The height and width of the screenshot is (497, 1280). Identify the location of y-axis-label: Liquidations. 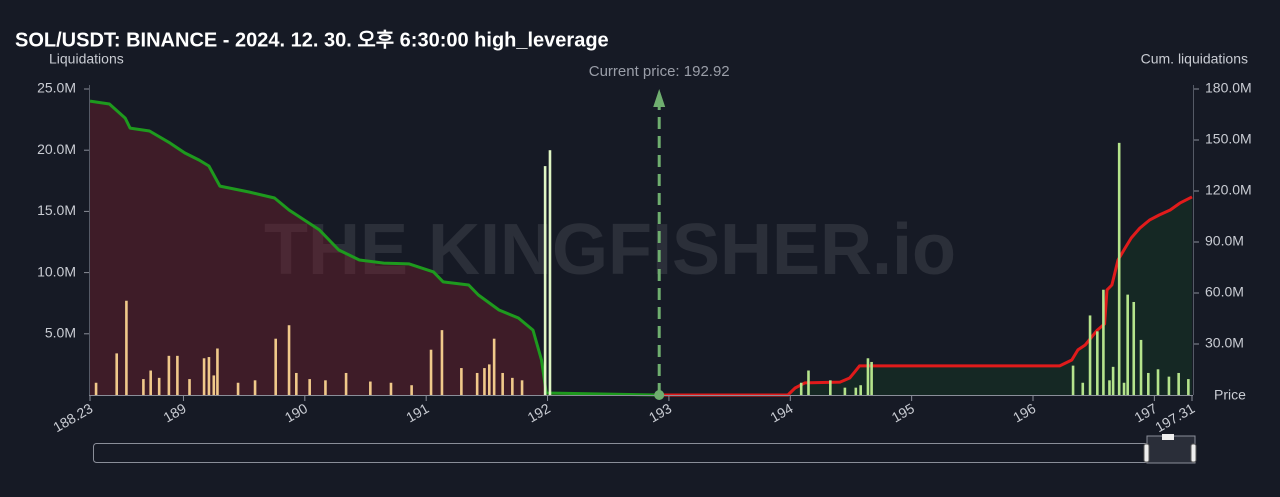
(86, 59).